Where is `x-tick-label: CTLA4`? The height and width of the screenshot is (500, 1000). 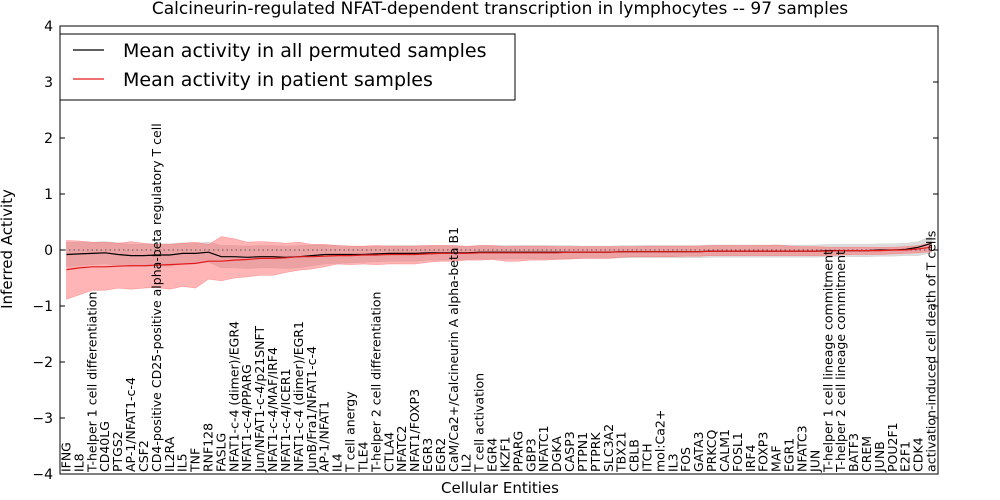 x-tick-label: CTLA4 is located at coordinates (388, 452).